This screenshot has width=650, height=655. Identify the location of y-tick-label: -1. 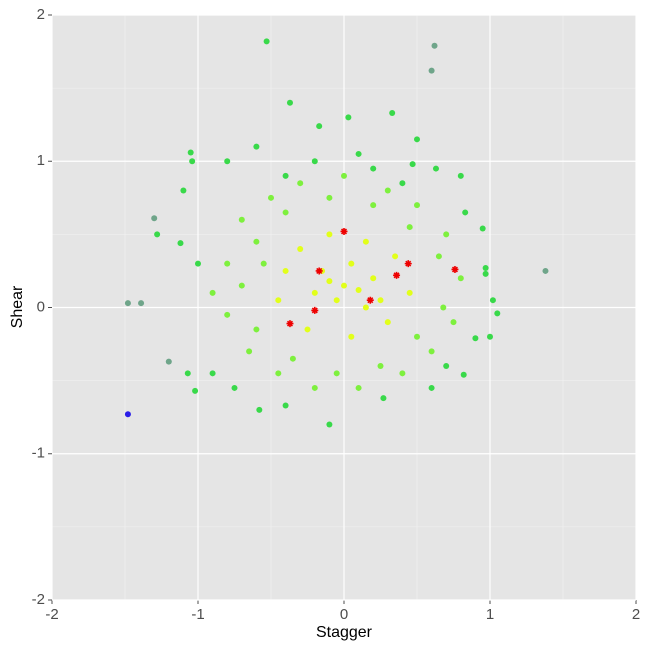
(38, 453).